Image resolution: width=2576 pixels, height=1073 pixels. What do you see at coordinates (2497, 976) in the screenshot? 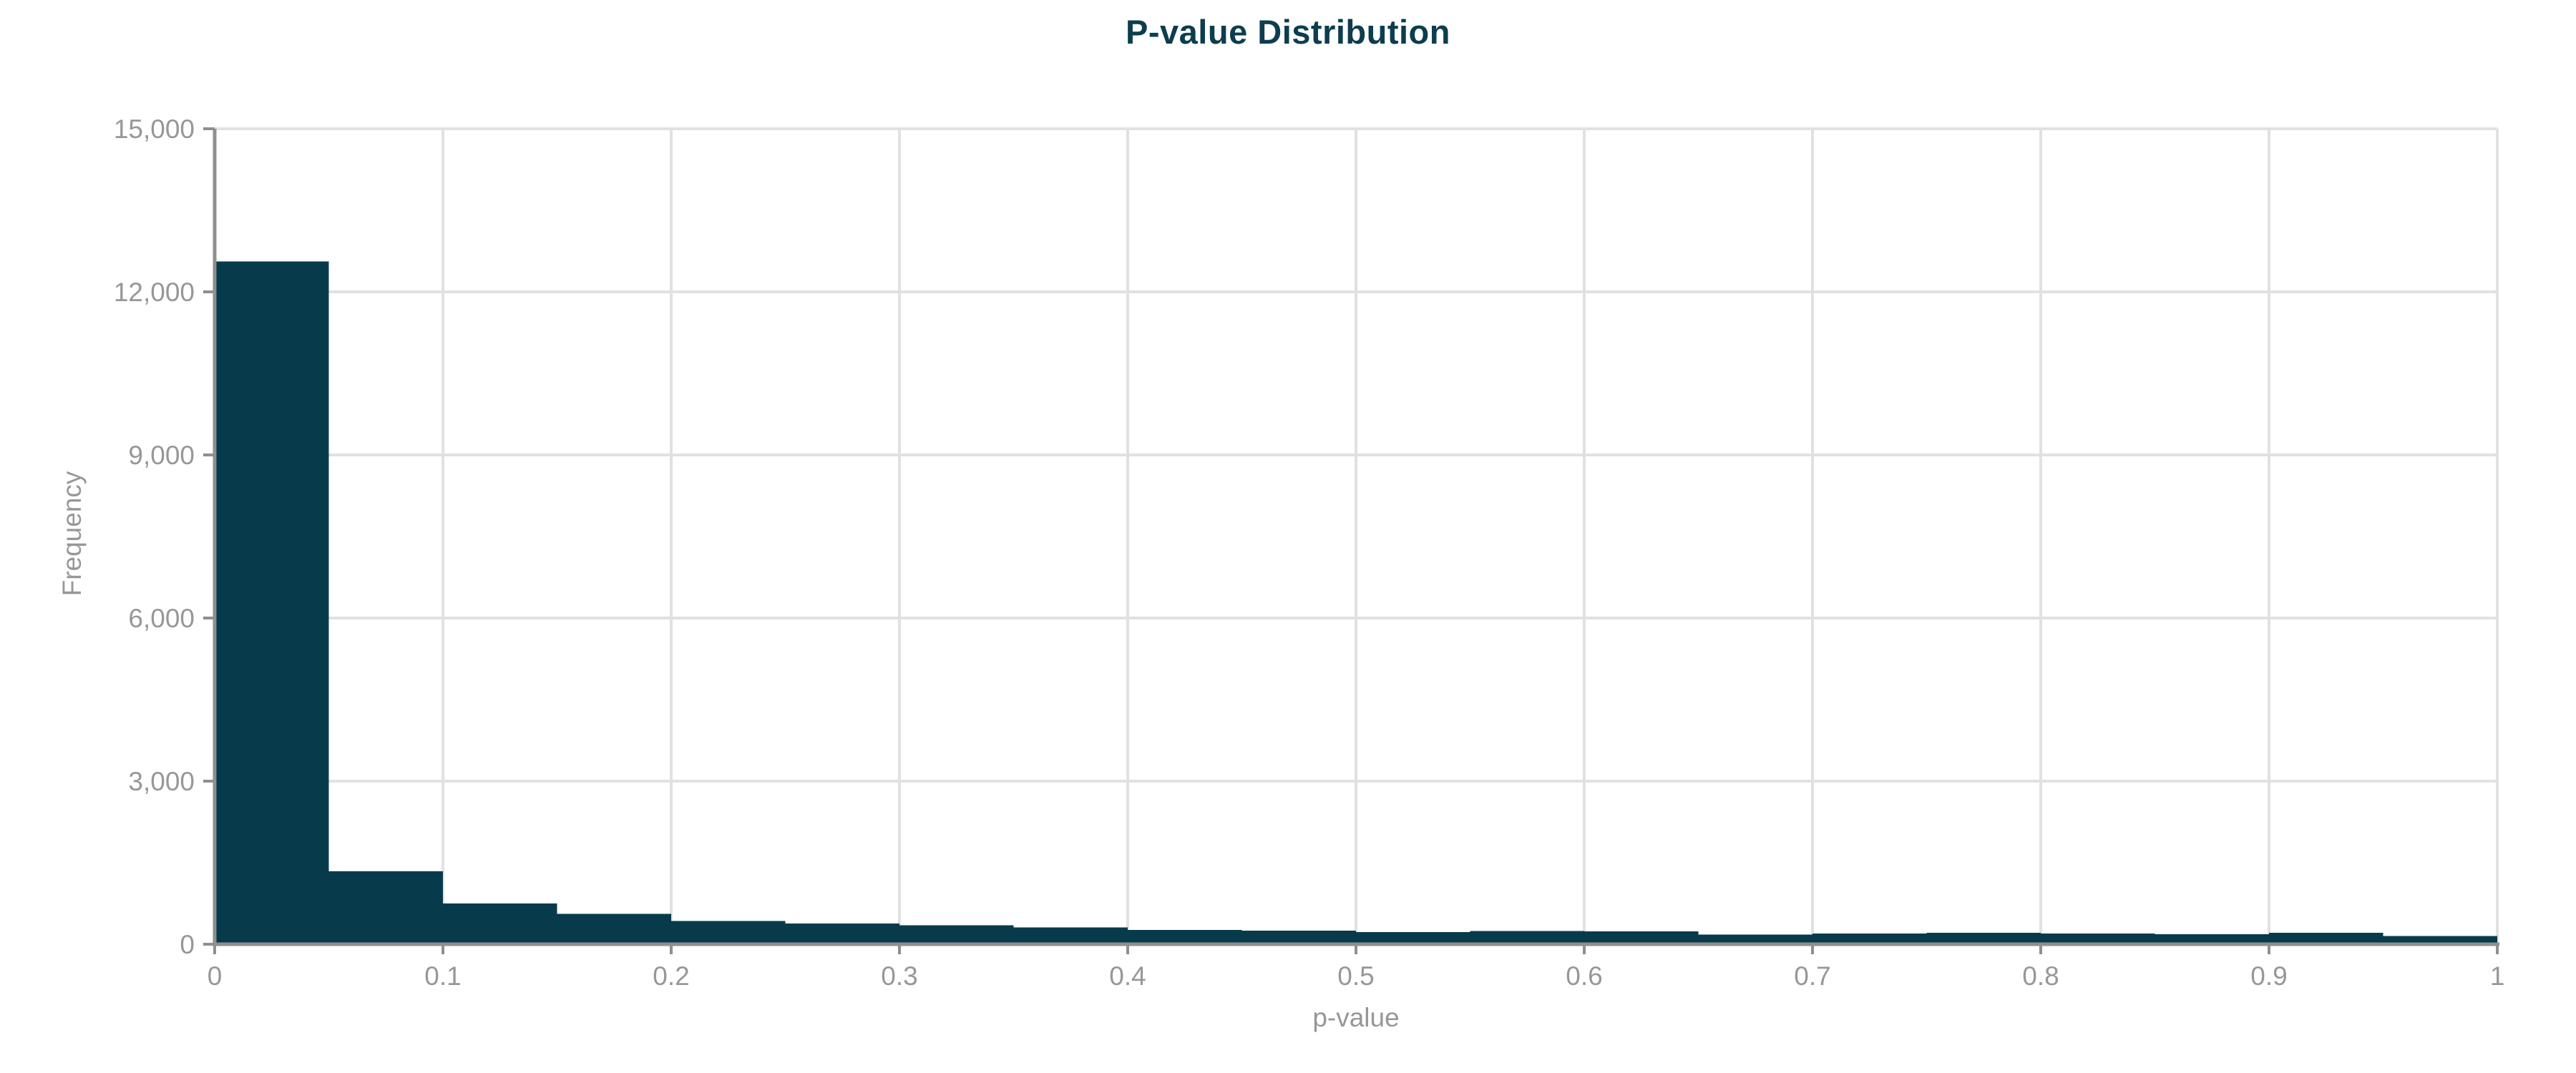
I see `x-tick-label: 1` at bounding box center [2497, 976].